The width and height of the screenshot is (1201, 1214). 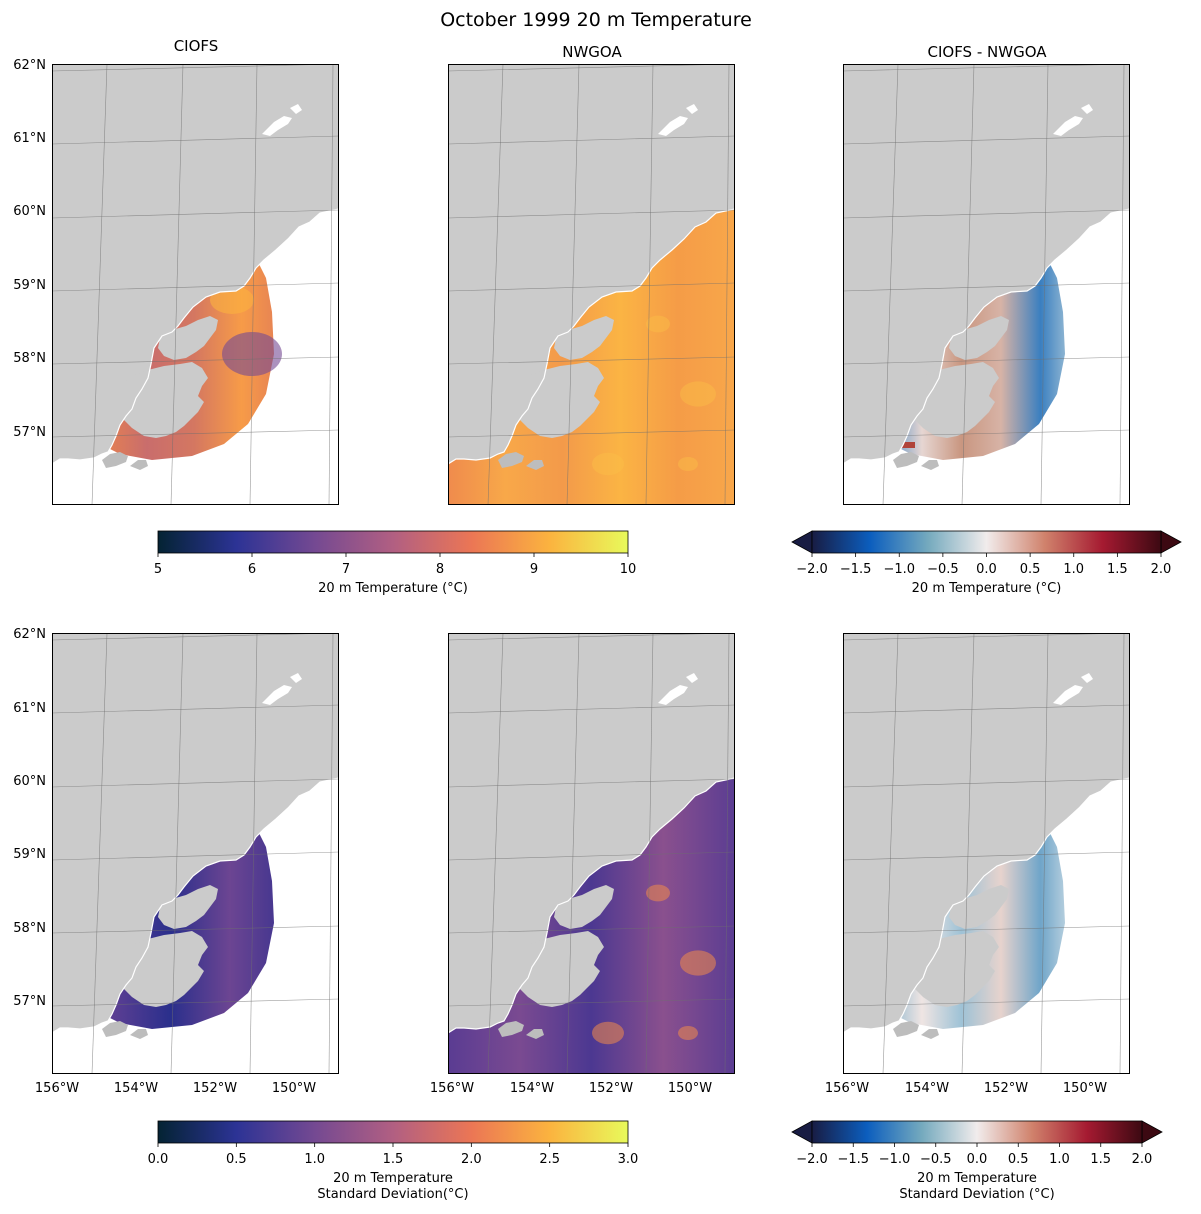 I want to click on lat-label: 58°N, so click(x=29, y=358).